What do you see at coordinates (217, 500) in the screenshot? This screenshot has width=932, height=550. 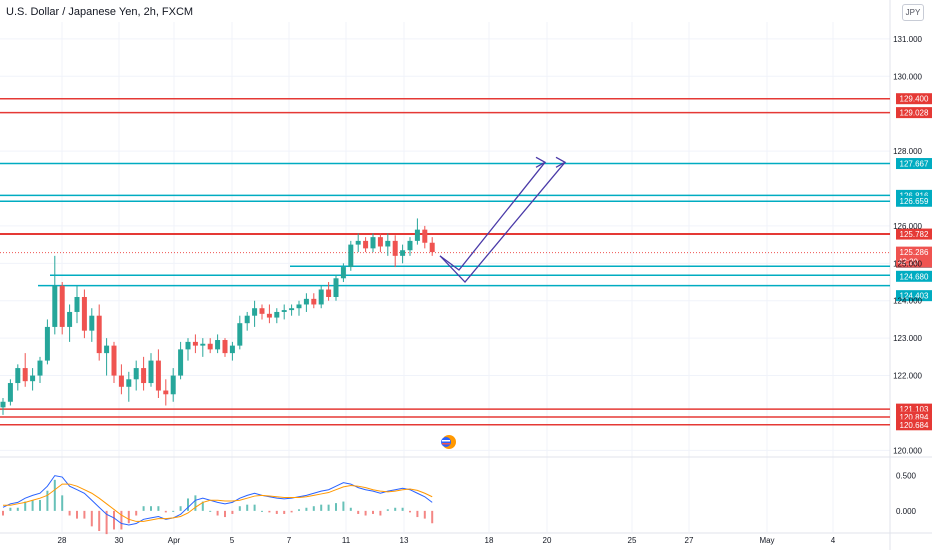 I see `macd-line` at bounding box center [217, 500].